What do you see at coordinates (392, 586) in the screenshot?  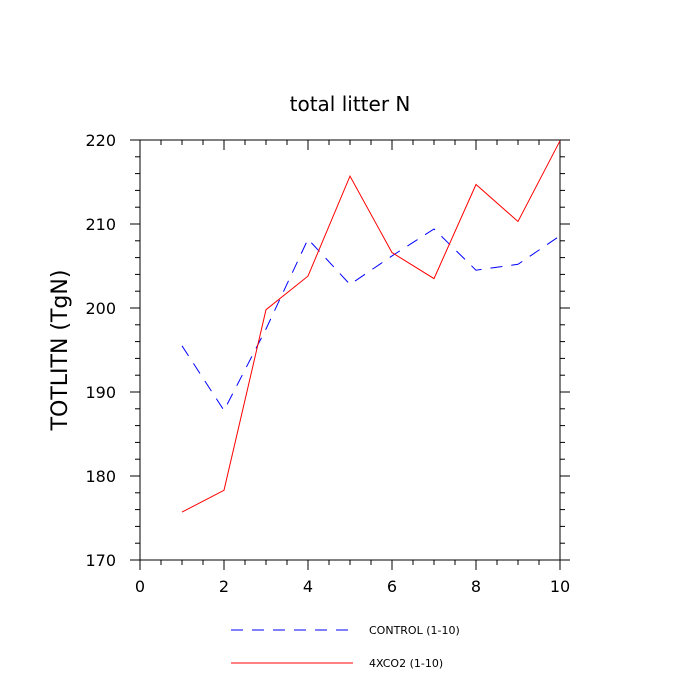 I see `x-tick-label: 6` at bounding box center [392, 586].